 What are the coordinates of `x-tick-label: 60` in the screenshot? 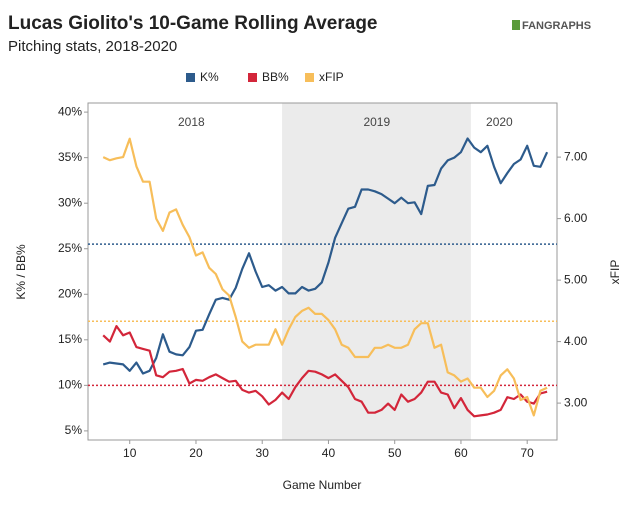 It's located at (461, 453).